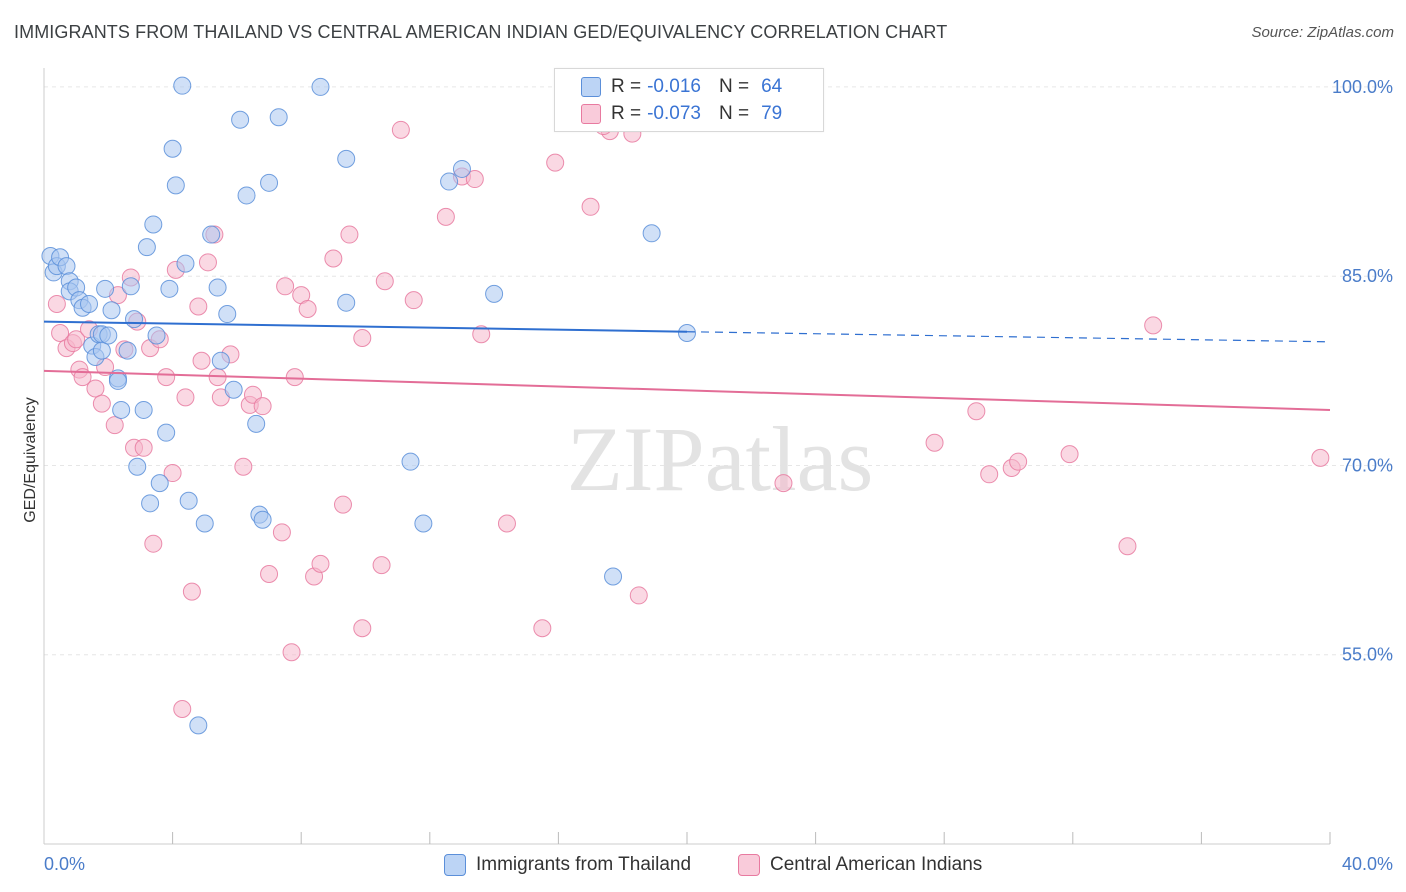 Image resolution: width=1406 pixels, height=892 pixels. What do you see at coordinates (591, 87) in the screenshot?
I see `legend-swatch-thailand` at bounding box center [591, 87].